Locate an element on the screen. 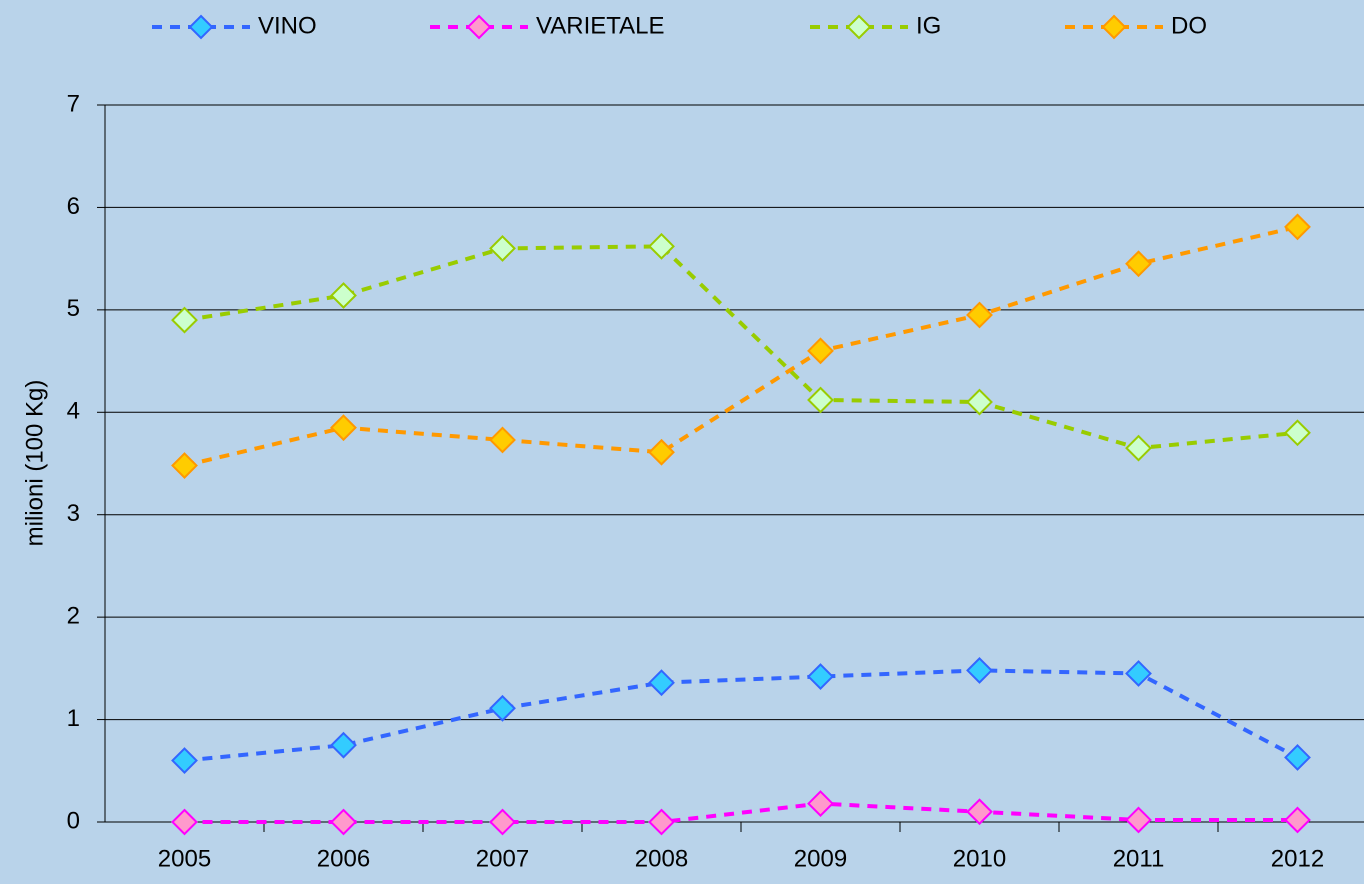  y-tick-label: 5 is located at coordinates (73, 308).